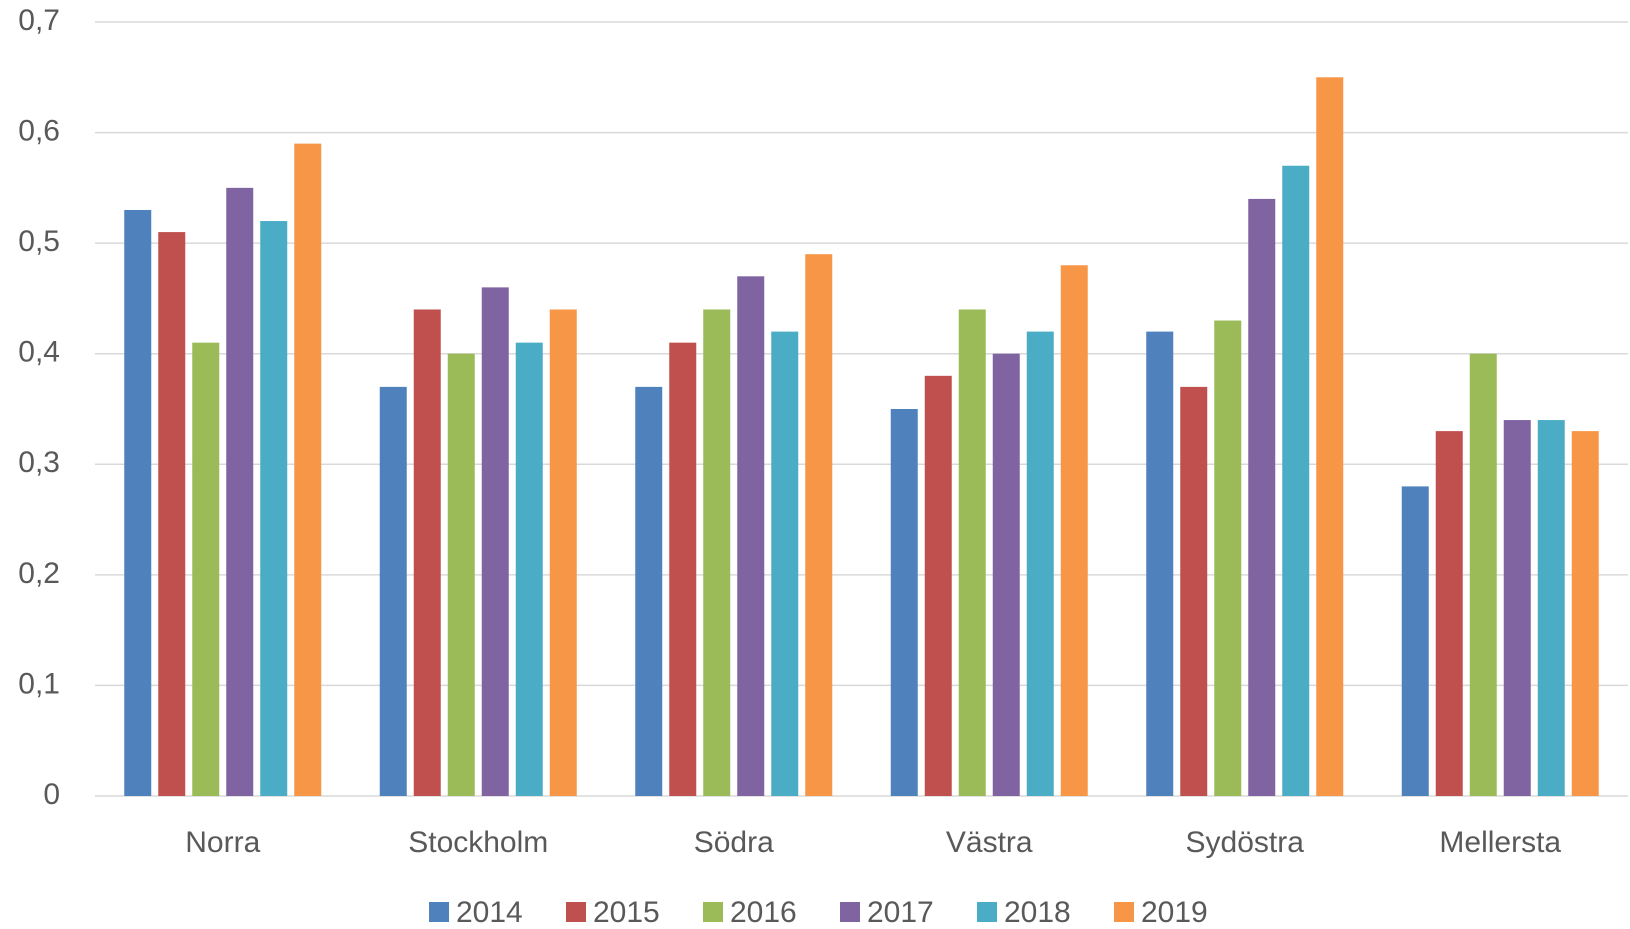 The width and height of the screenshot is (1630, 929). What do you see at coordinates (989, 842) in the screenshot?
I see `x-tick-label: Västra` at bounding box center [989, 842].